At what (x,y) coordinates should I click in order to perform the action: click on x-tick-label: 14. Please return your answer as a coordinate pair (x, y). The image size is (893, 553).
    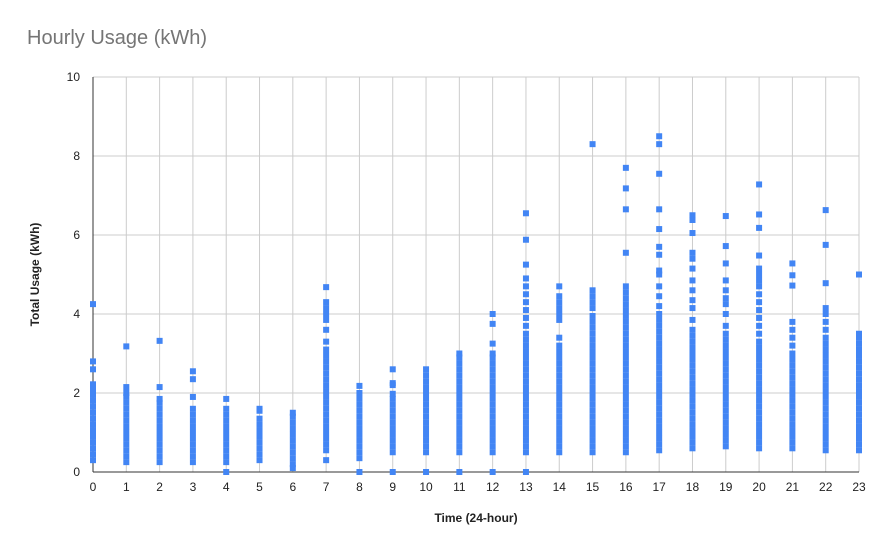
    Looking at the image, I should click on (560, 487).